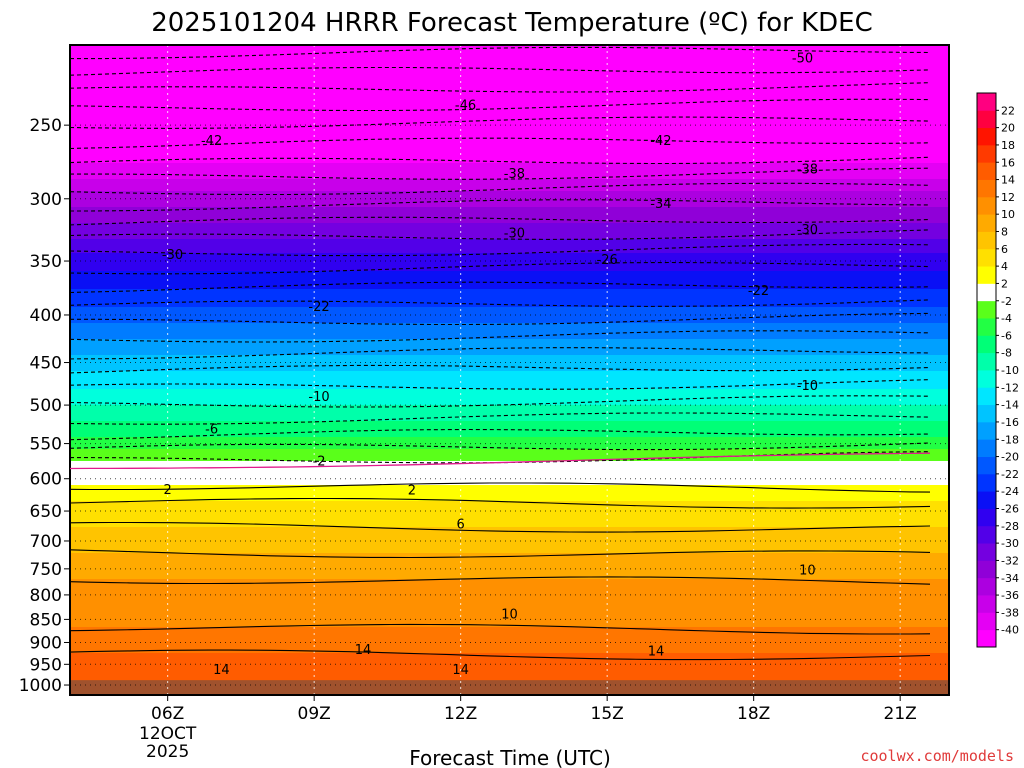 The width and height of the screenshot is (1024, 768). I want to click on x-tick-label: 06Z, so click(167, 714).